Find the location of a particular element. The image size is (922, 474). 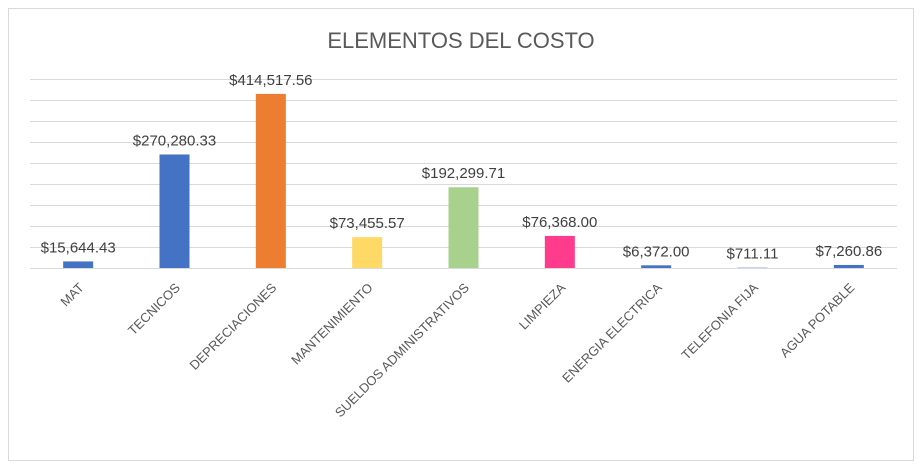

data-label: $73,455.57 is located at coordinates (367, 223).